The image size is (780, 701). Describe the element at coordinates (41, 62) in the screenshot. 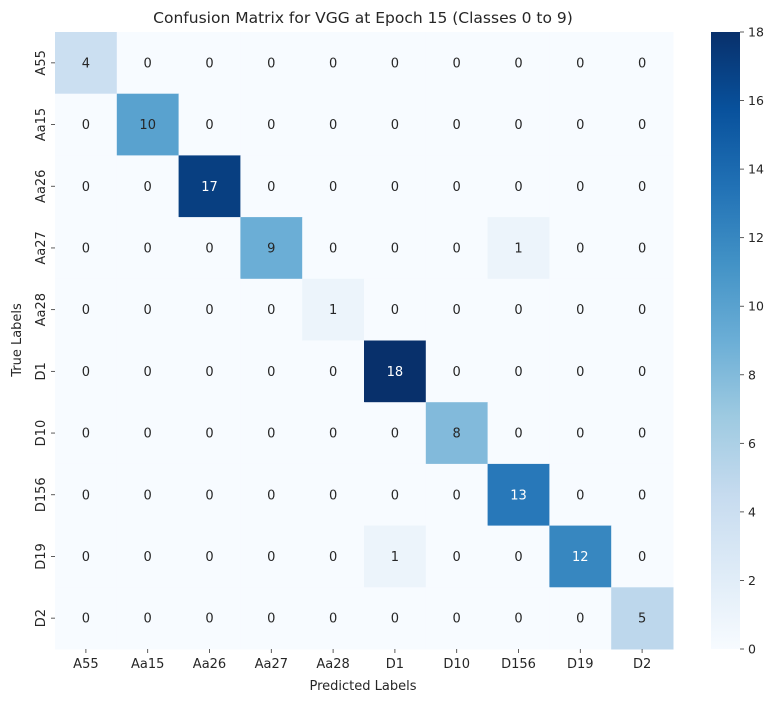

I see `y-tick-label: A55` at that location.